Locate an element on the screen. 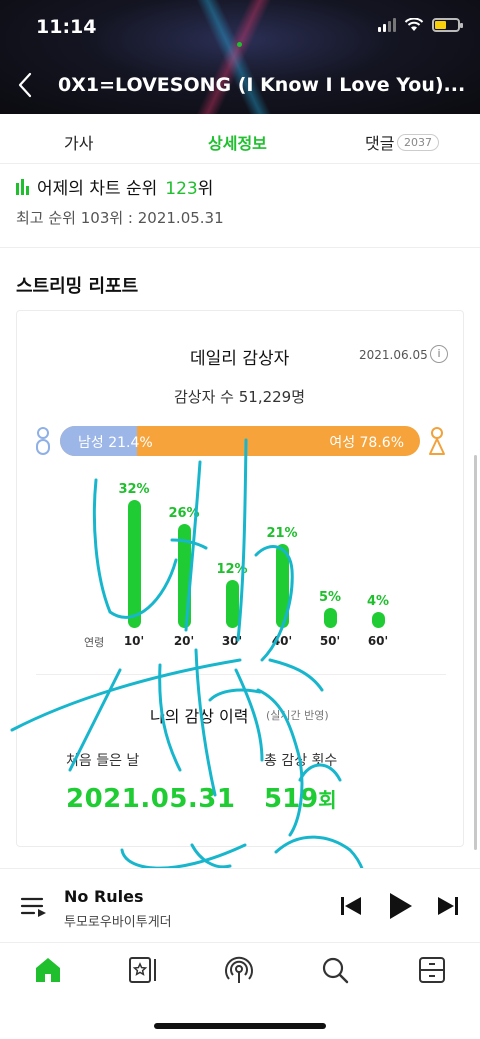  tab-lyrics: 가사 is located at coordinates (79, 143).